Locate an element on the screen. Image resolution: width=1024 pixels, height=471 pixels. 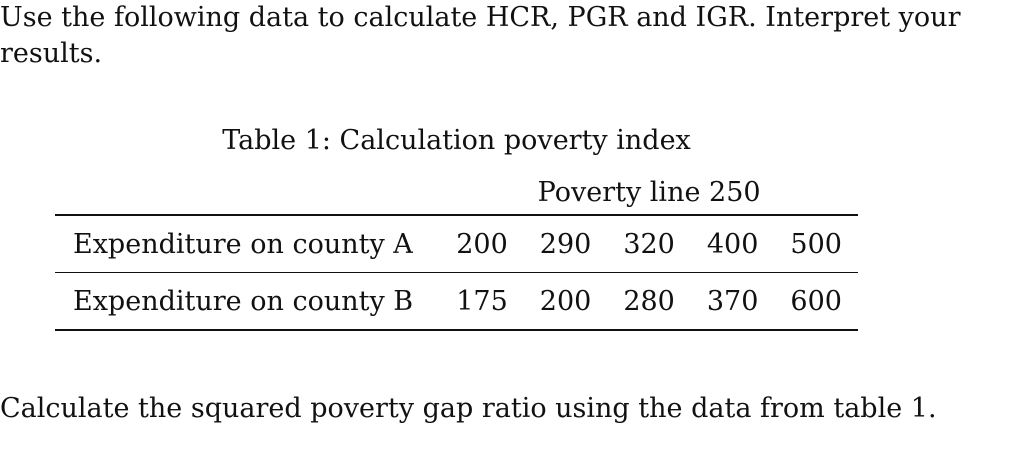
table-cell: 370 is located at coordinates (732, 301).